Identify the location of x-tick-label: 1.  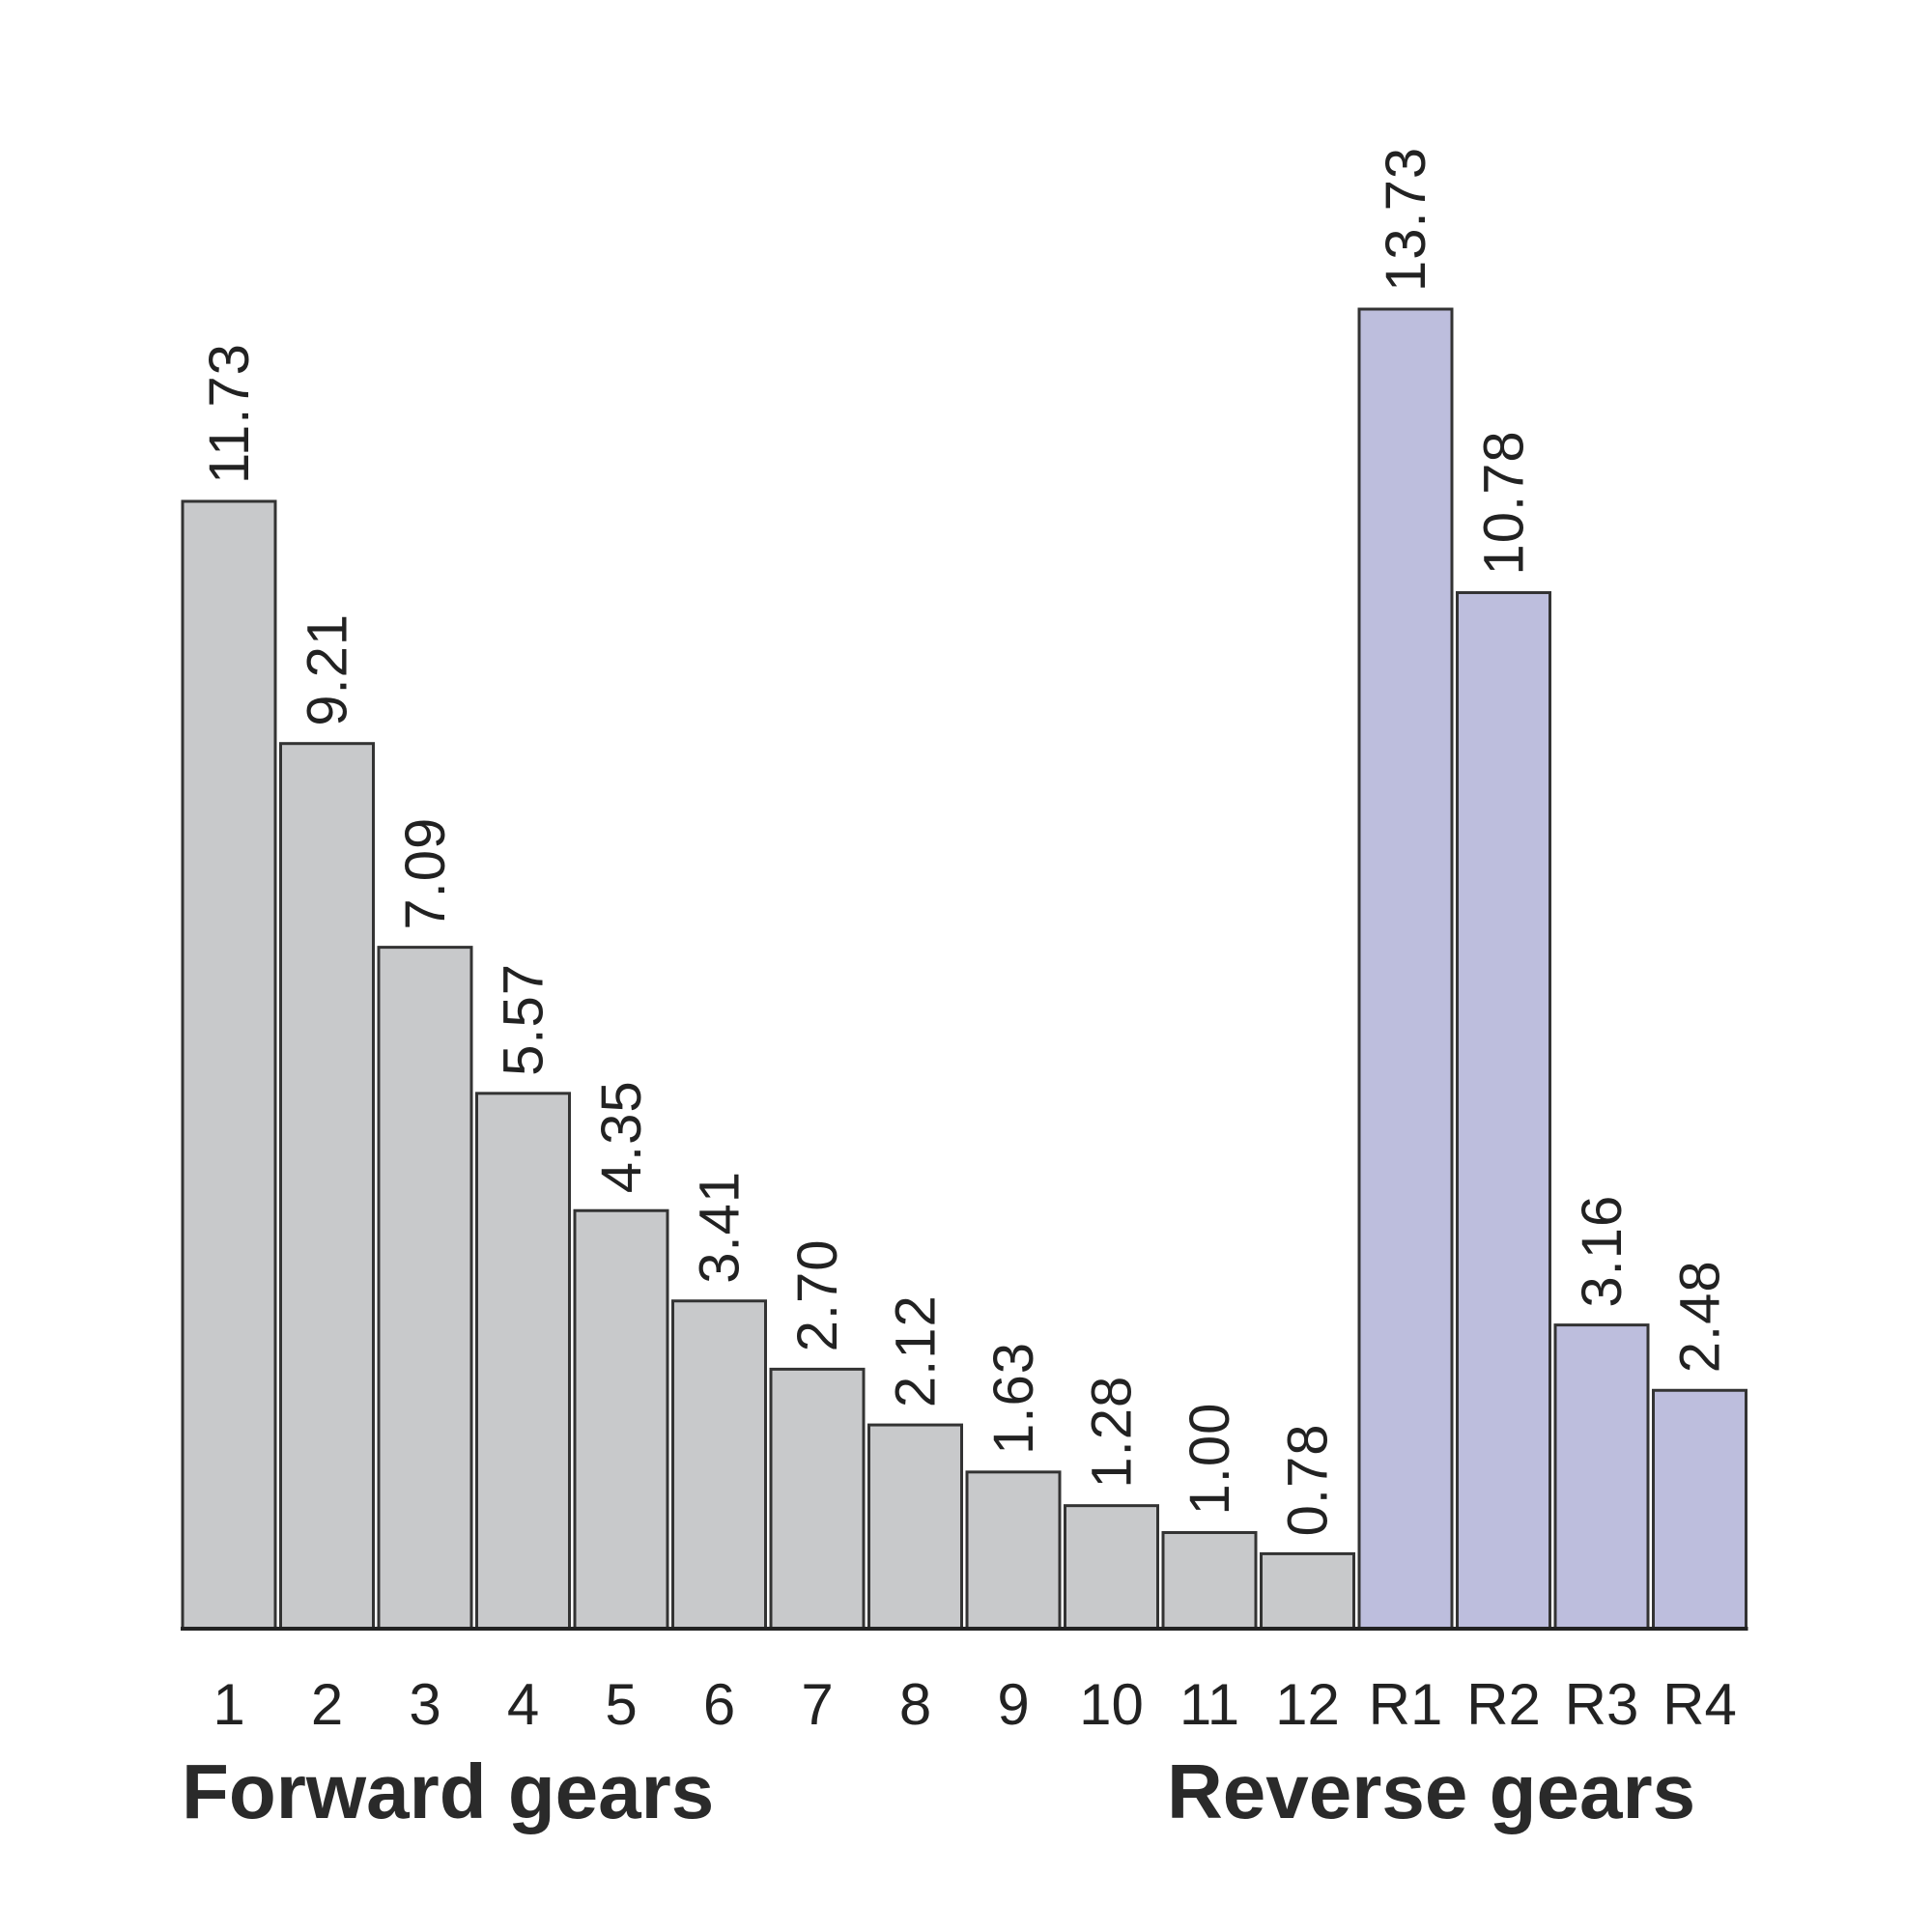
(228, 1704).